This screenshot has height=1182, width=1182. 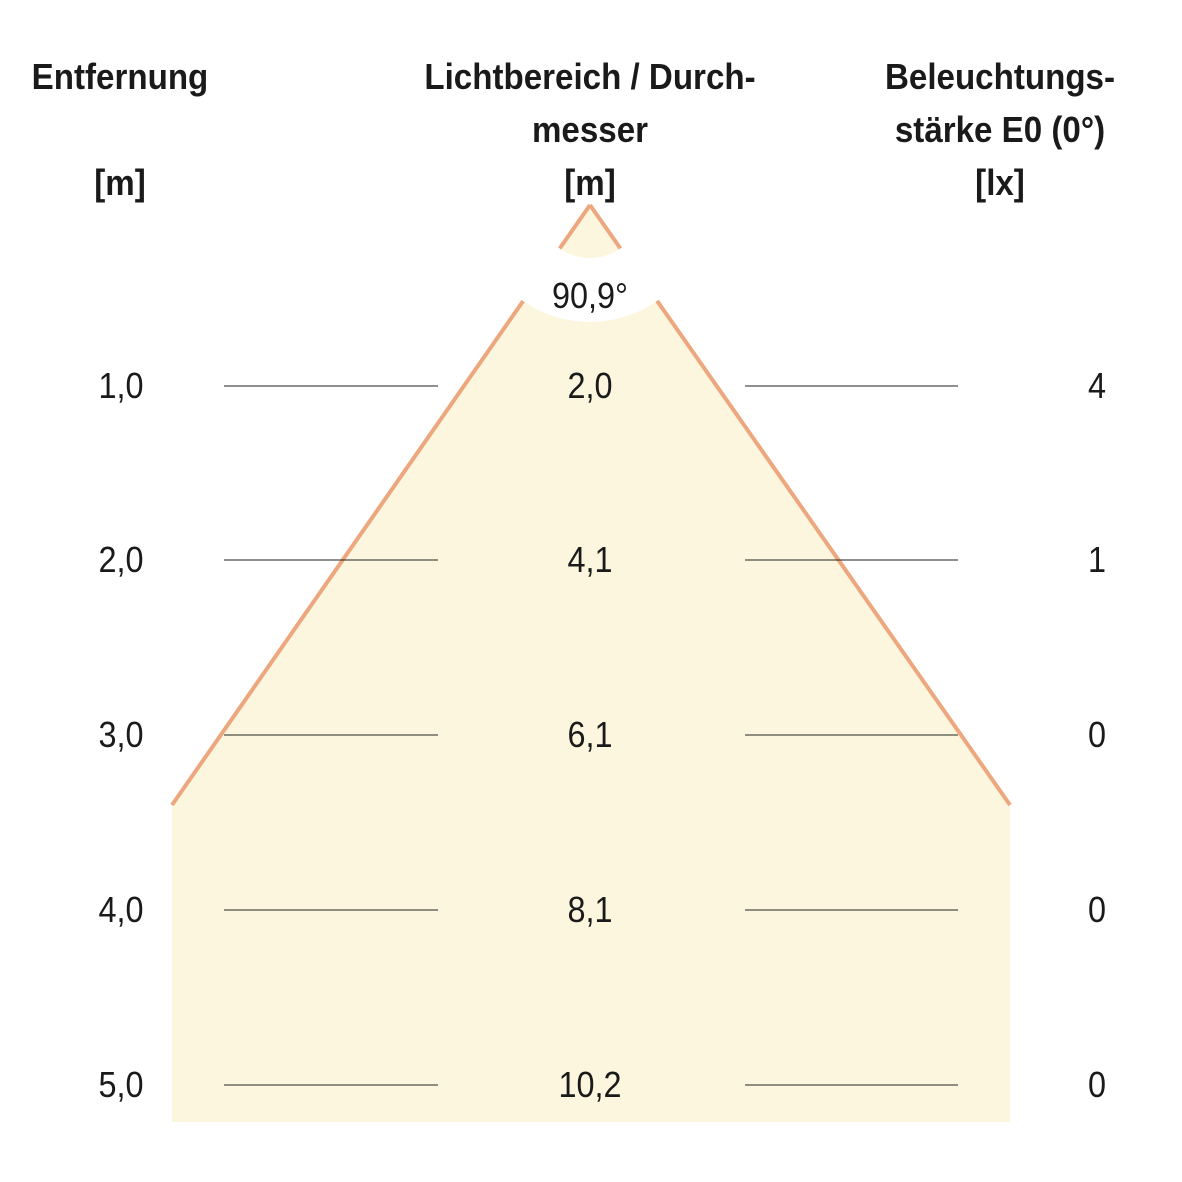 What do you see at coordinates (1097, 385) in the screenshot?
I see `lux-value: 4` at bounding box center [1097, 385].